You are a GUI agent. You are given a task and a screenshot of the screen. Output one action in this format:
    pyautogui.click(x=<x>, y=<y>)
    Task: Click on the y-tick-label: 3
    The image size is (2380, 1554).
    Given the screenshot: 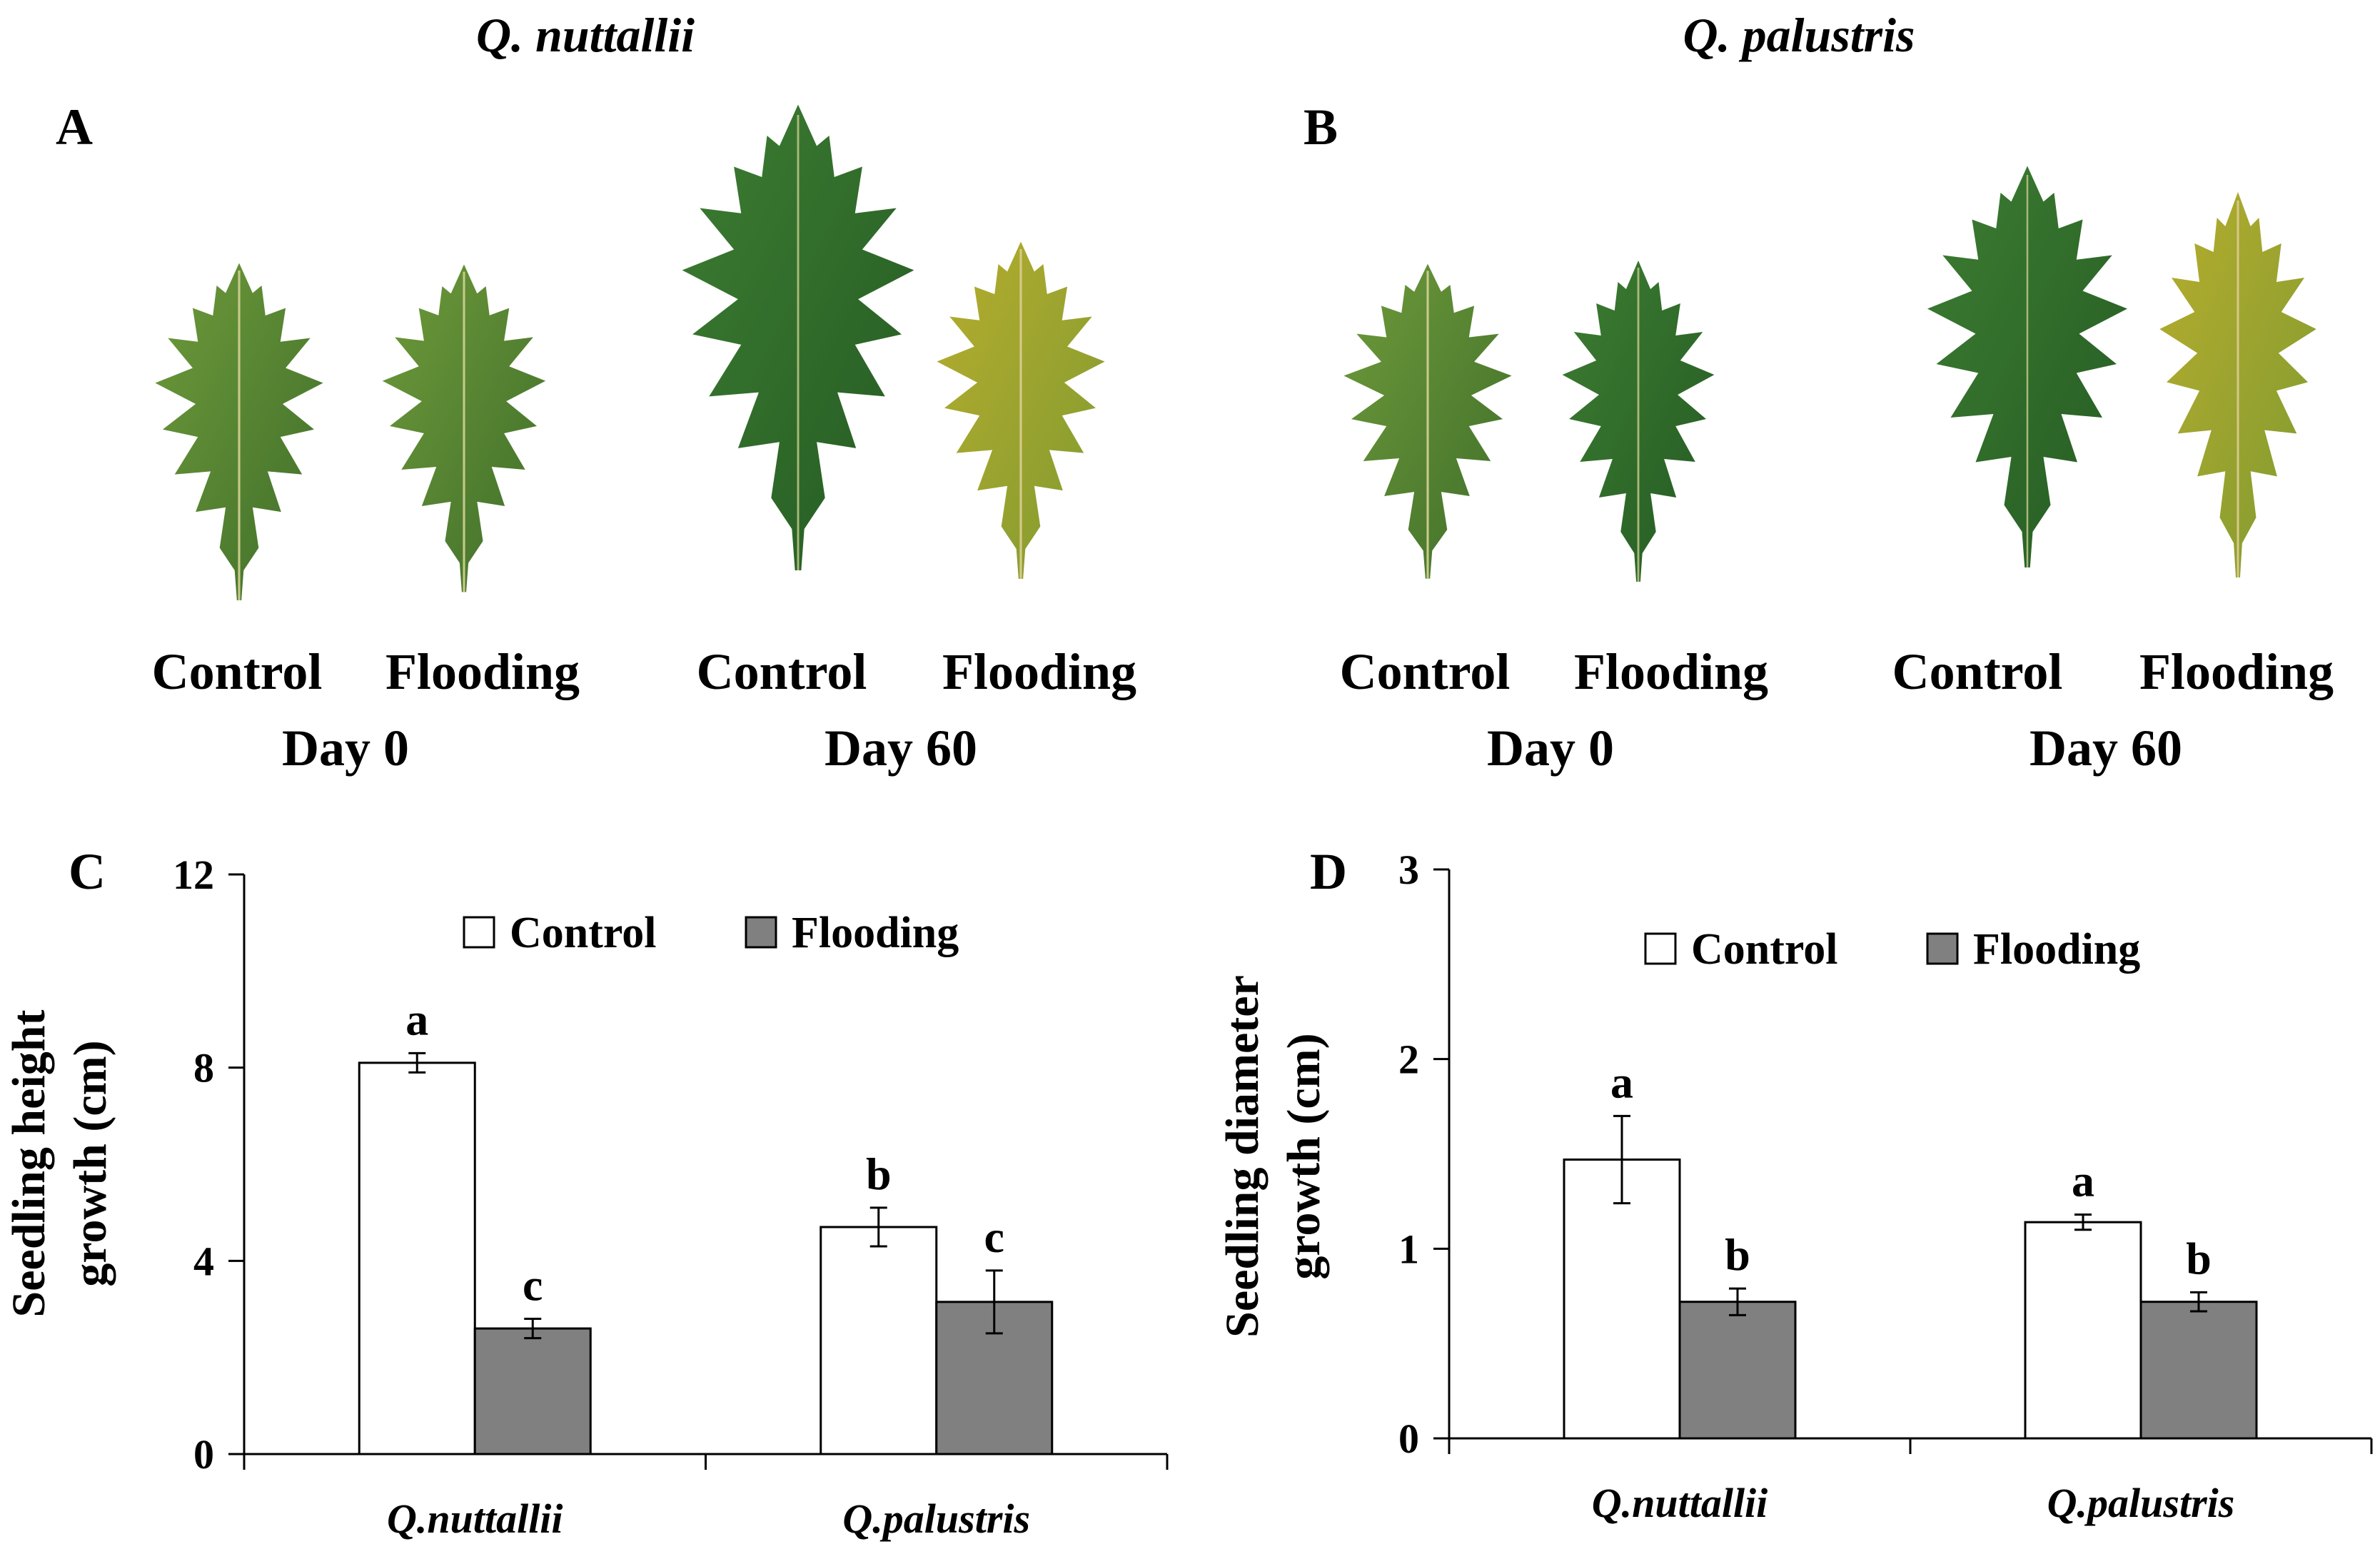 What is the action you would take?
    pyautogui.click(x=1408, y=870)
    